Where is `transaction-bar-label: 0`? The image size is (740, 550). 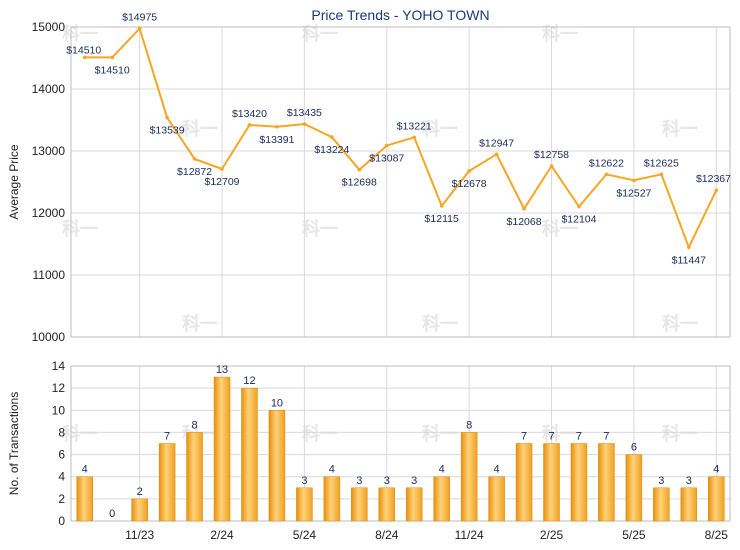
transaction-bar-label: 0 is located at coordinates (112, 514).